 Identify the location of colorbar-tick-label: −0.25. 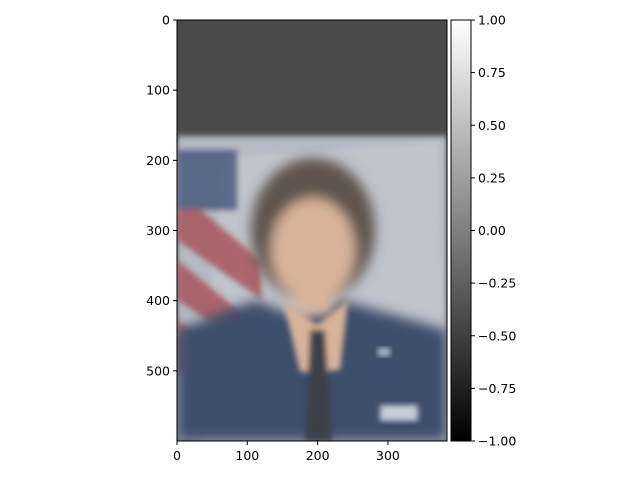
(497, 283).